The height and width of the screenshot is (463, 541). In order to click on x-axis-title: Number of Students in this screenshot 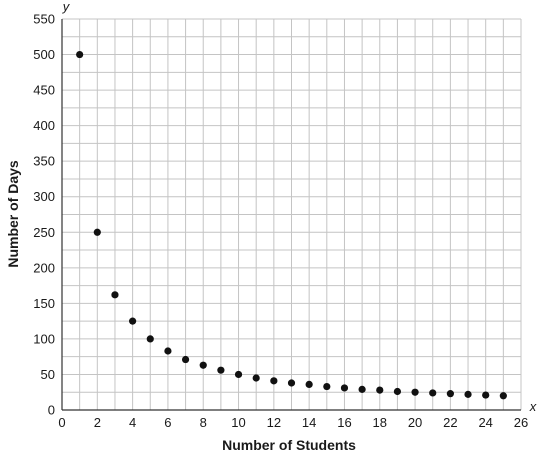, I will do `click(289, 445)`.